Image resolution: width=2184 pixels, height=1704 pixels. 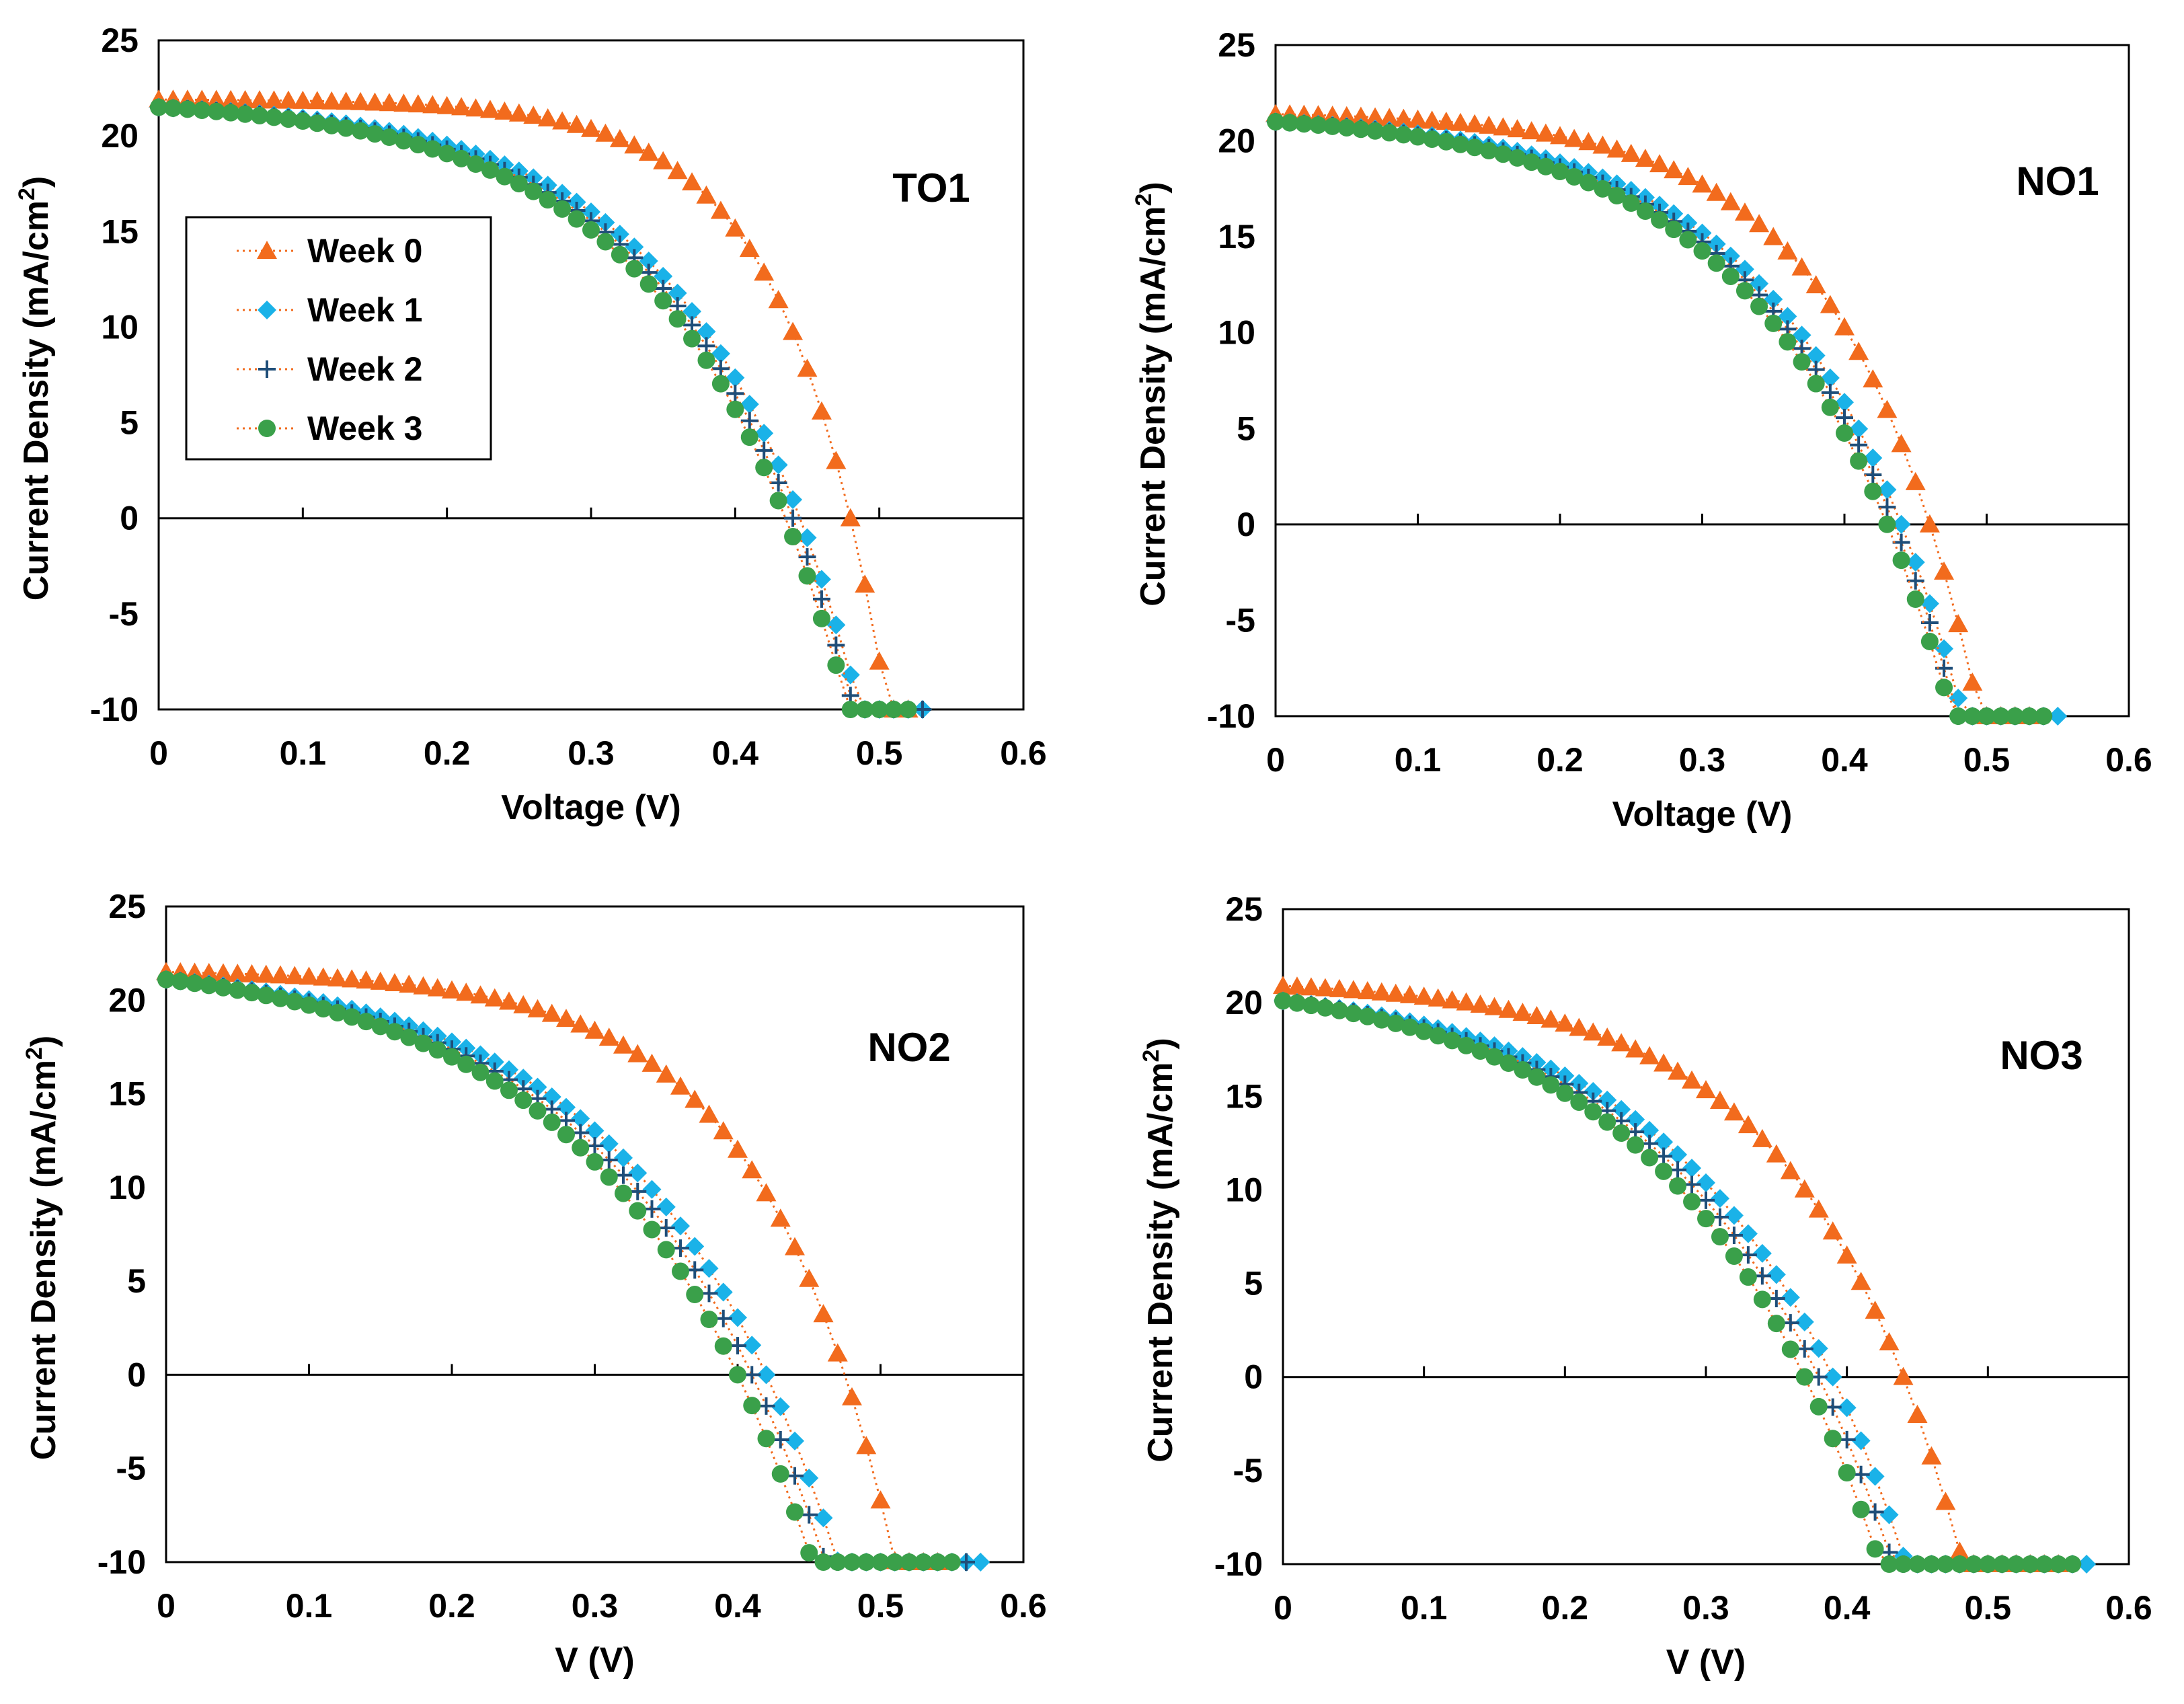 What do you see at coordinates (136, 1281) in the screenshot?
I see `y-tick-label: 5` at bounding box center [136, 1281].